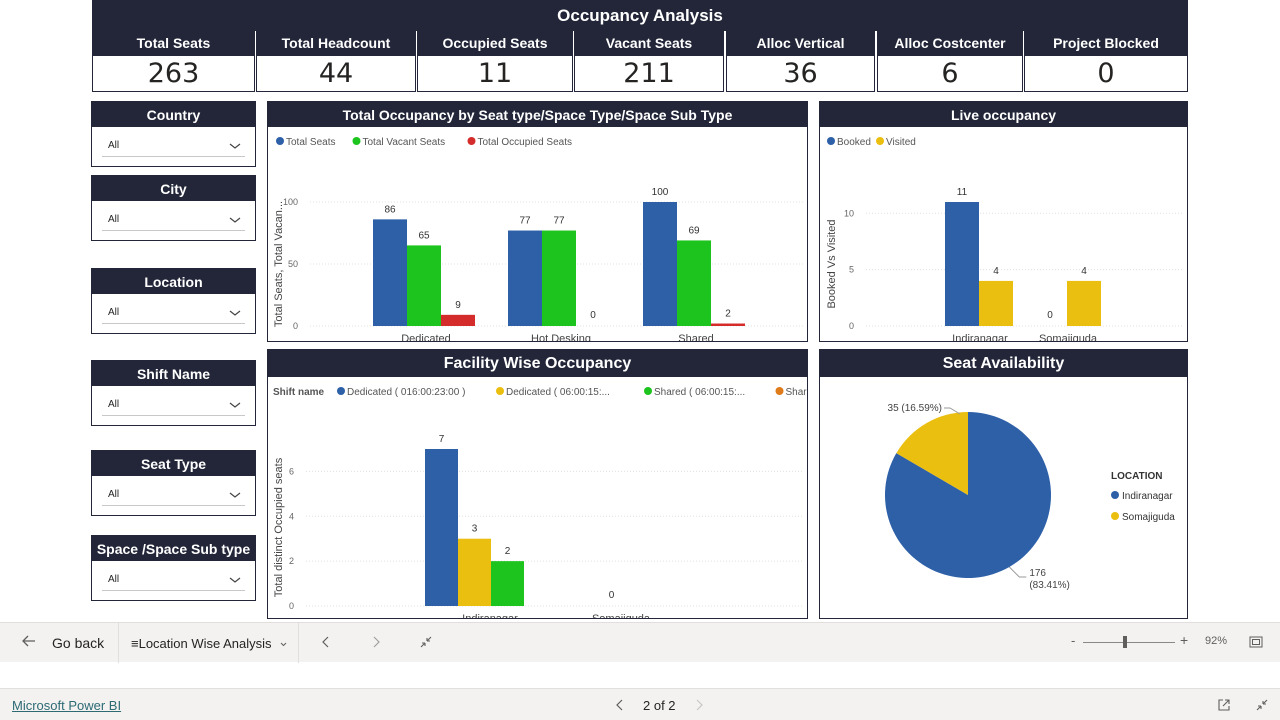  Describe the element at coordinates (1129, 642) in the screenshot. I see `zoom-slider` at that location.